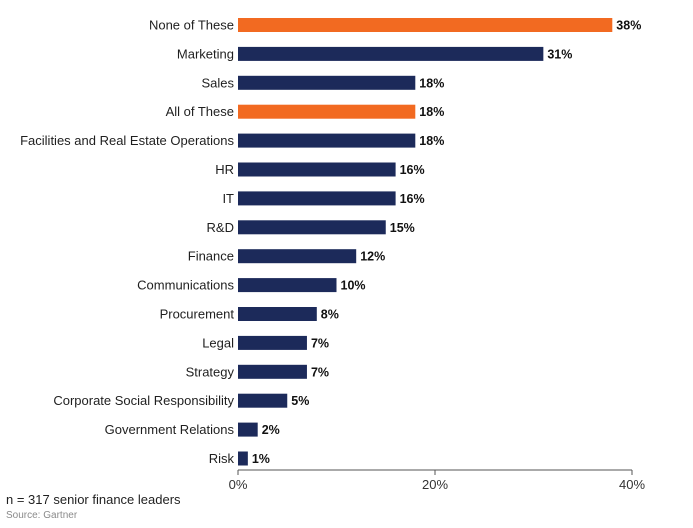  I want to click on category-label: All of These, so click(200, 111).